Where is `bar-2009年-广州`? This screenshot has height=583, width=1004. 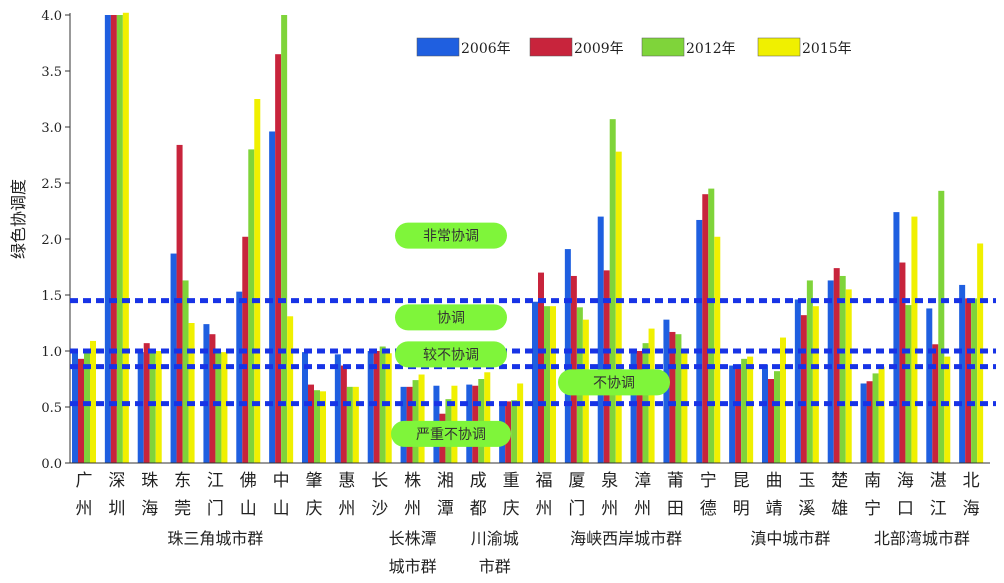 bar-2009年-广州 is located at coordinates (81, 410).